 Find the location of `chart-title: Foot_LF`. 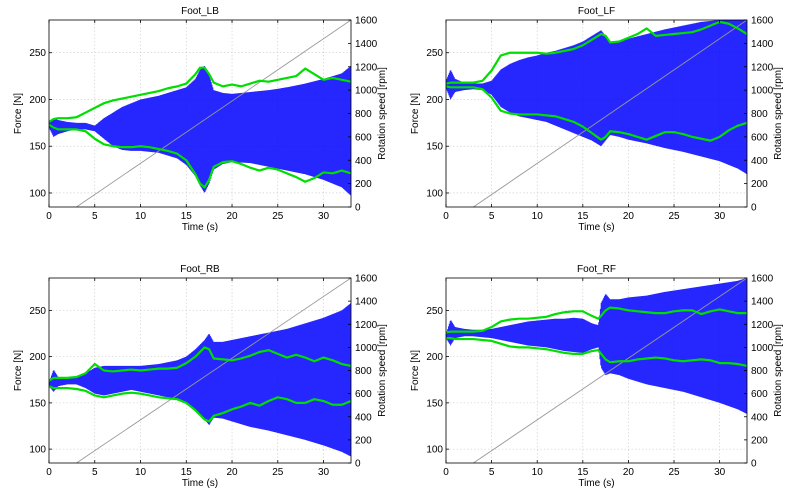

chart-title: Foot_LF is located at coordinates (596, 11).